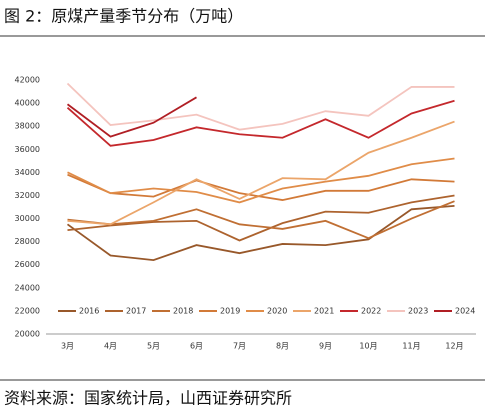  What do you see at coordinates (183, 311) in the screenshot?
I see `legend-label: 2018` at bounding box center [183, 311].